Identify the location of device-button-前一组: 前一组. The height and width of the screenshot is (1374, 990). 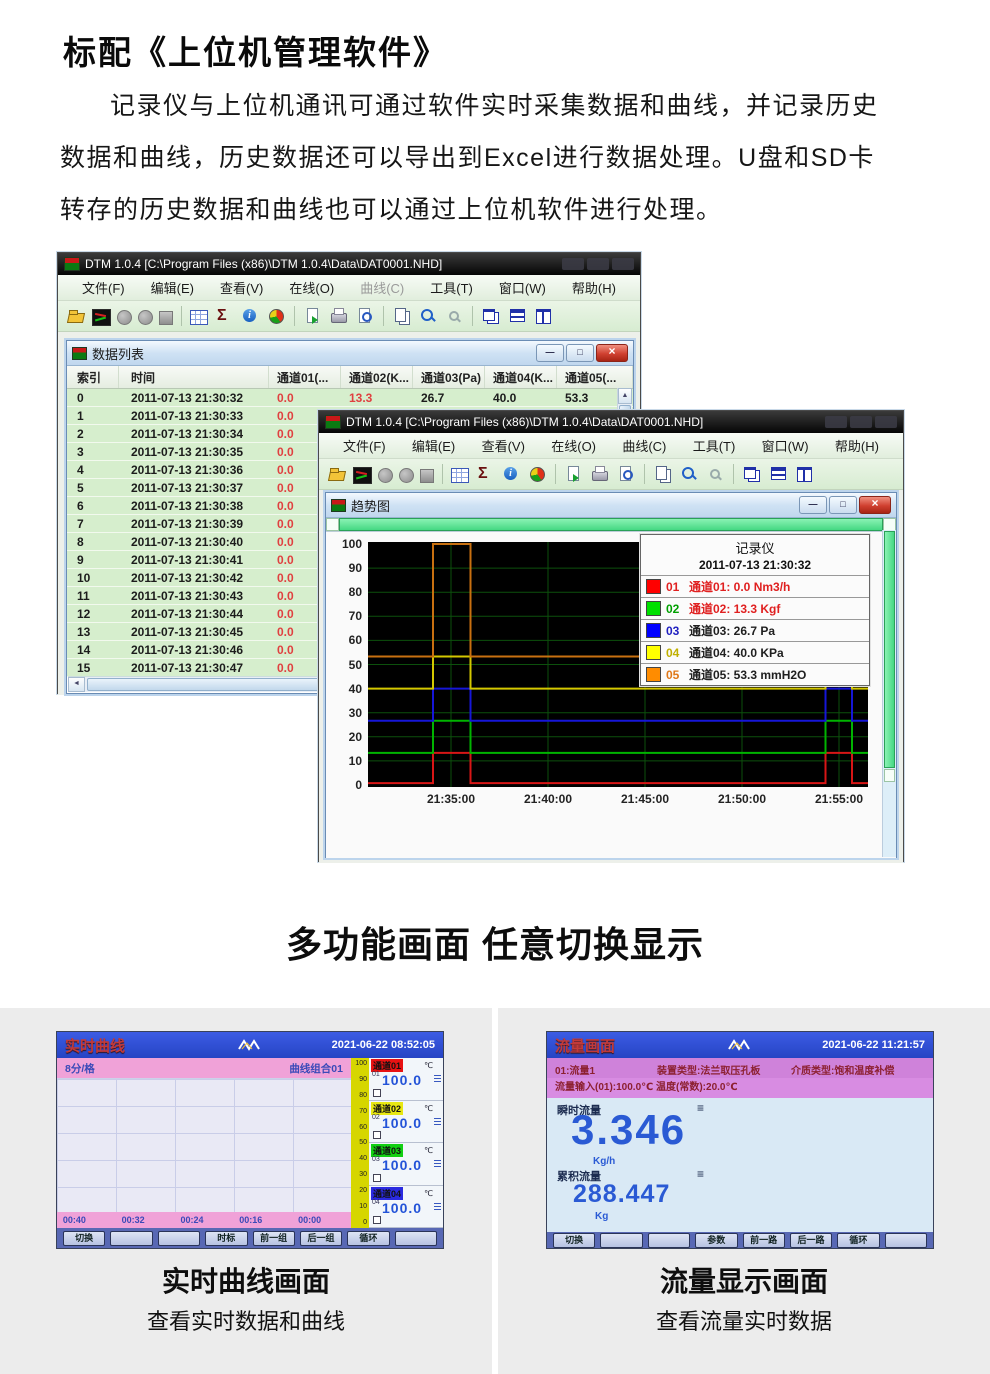
(273, 1238).